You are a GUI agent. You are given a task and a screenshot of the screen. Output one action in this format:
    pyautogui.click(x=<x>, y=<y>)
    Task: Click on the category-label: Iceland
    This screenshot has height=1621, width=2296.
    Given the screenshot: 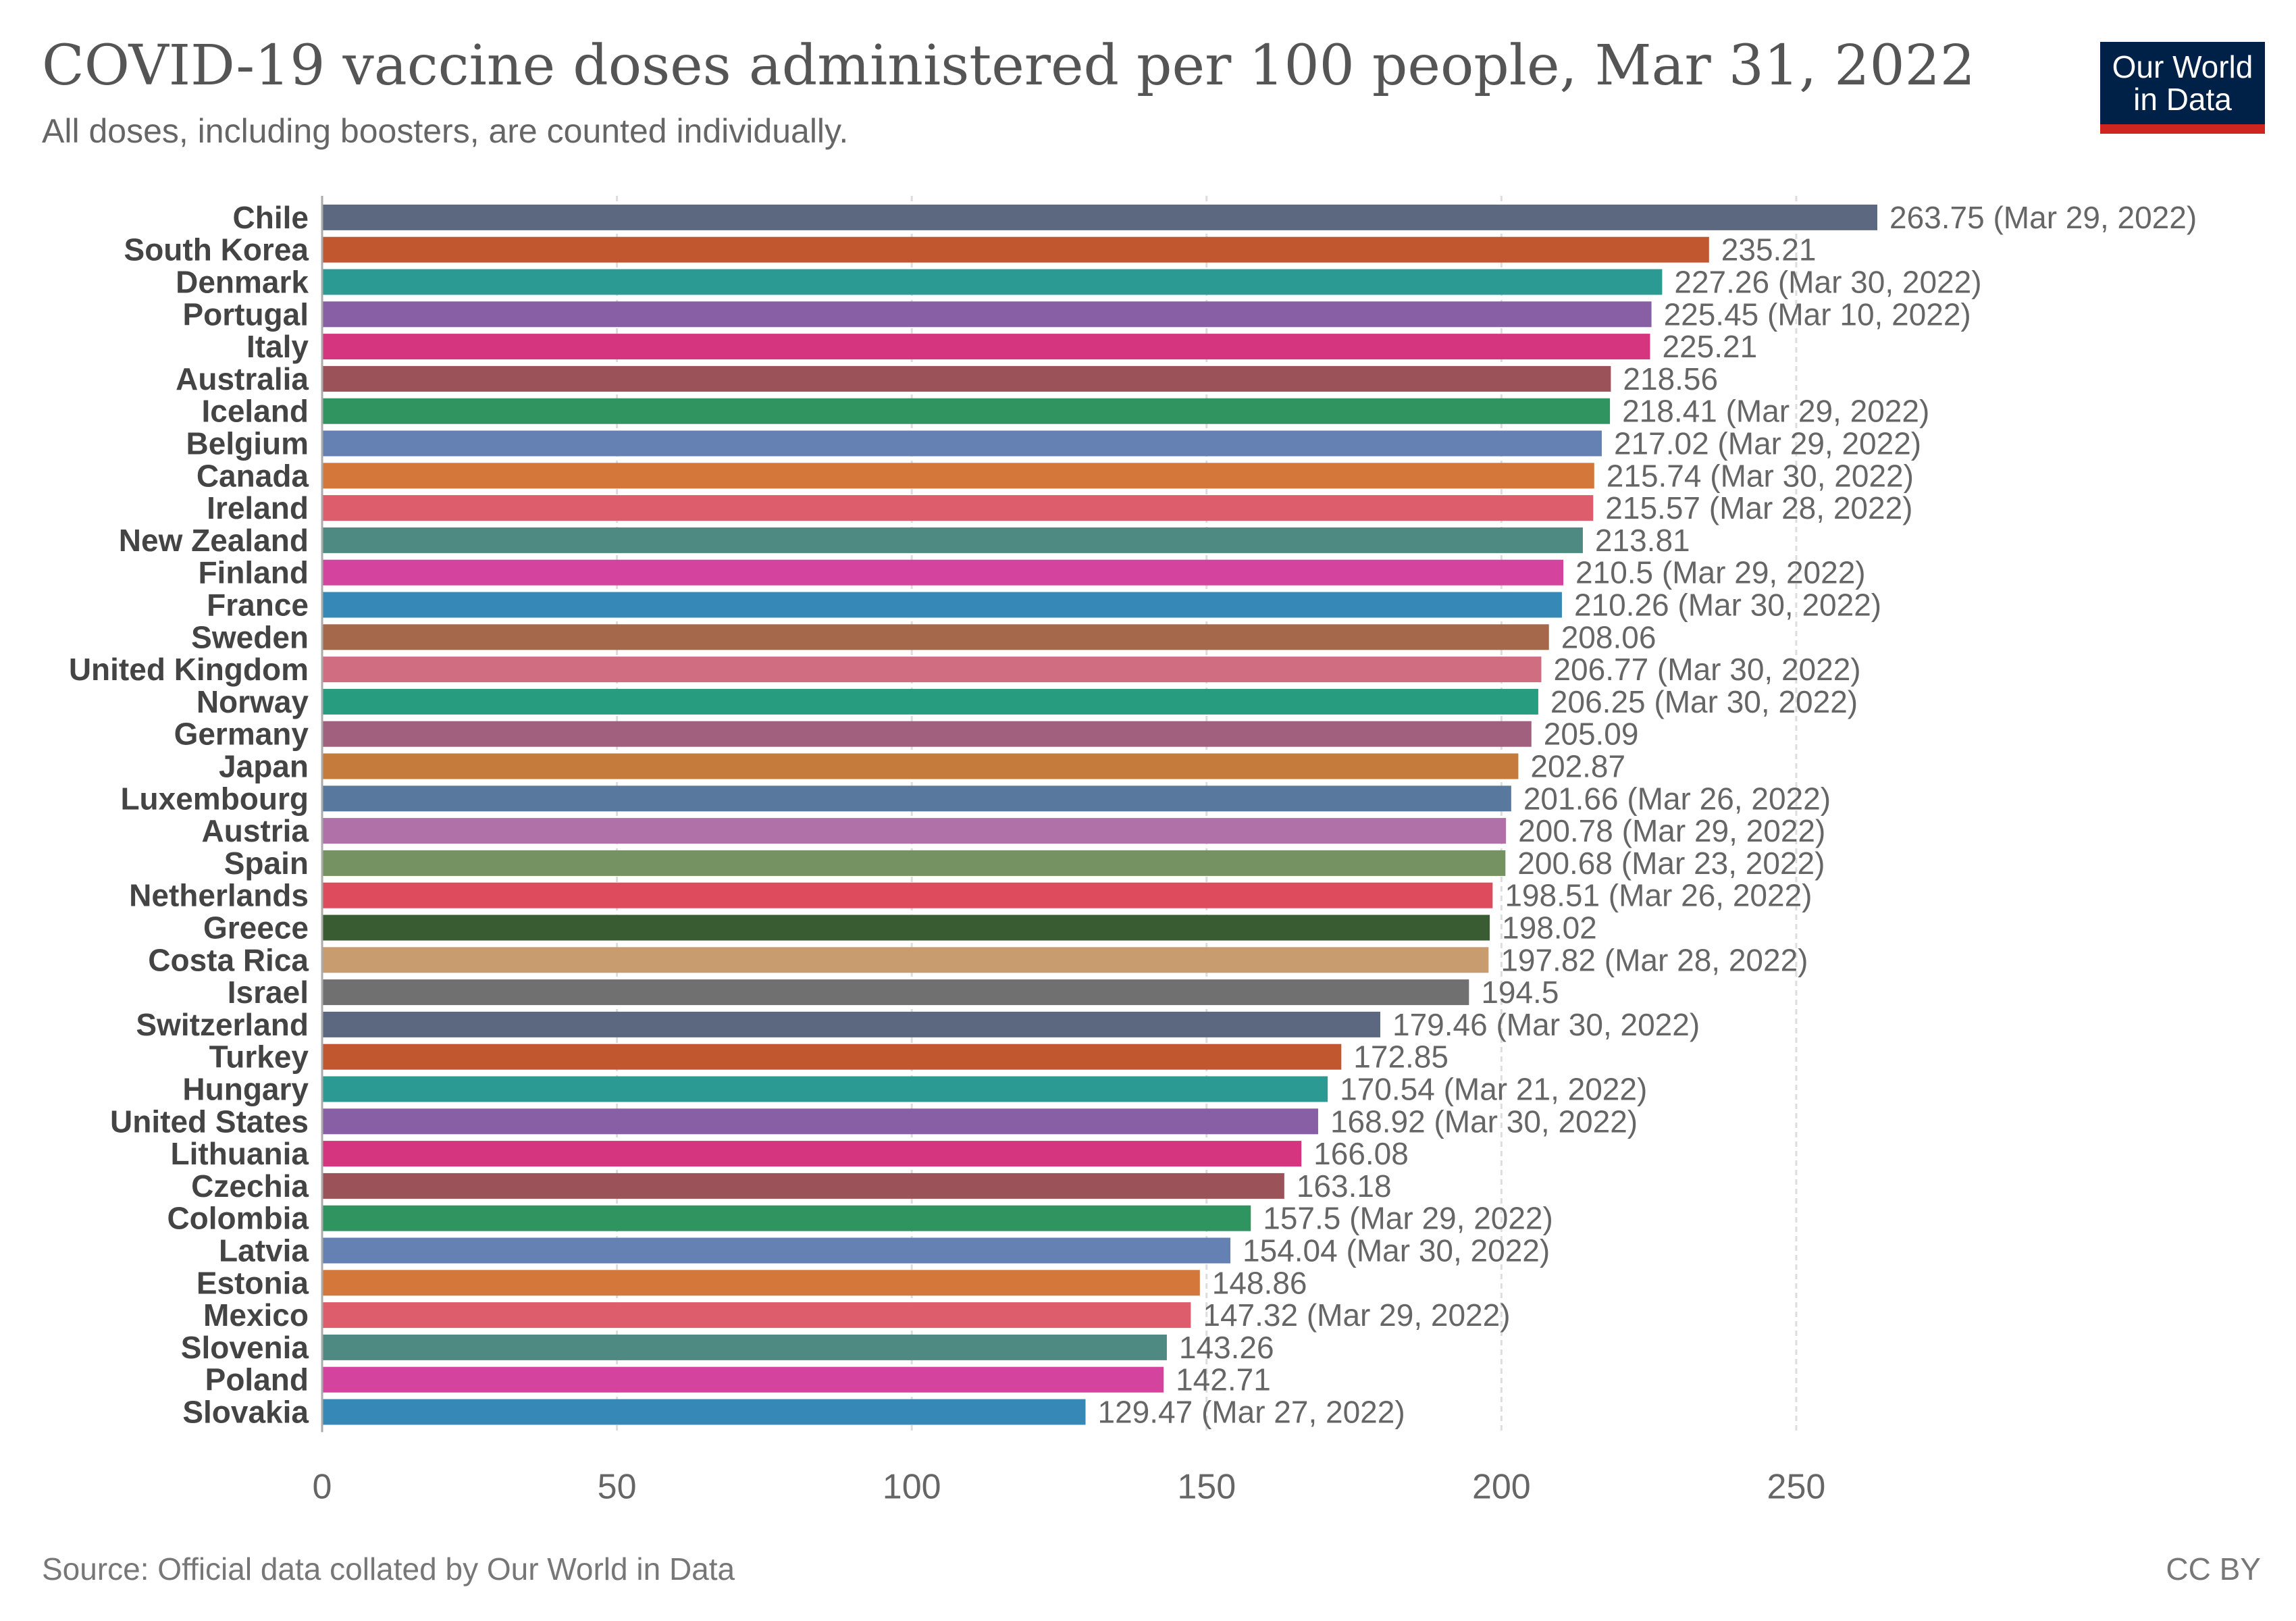 What is the action you would take?
    pyautogui.click(x=255, y=411)
    